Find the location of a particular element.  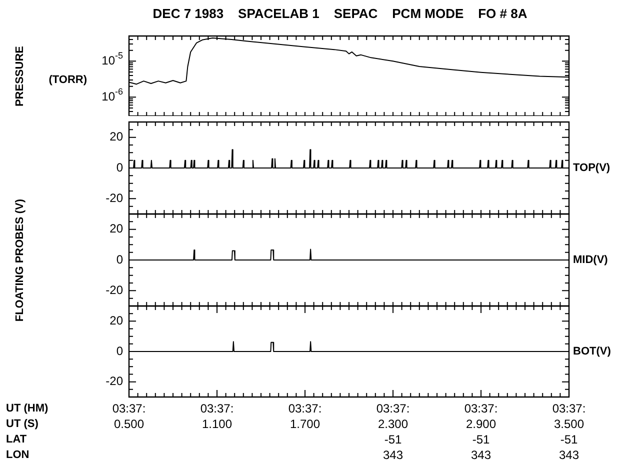

legend-label: MID(V) is located at coordinates (590, 260).